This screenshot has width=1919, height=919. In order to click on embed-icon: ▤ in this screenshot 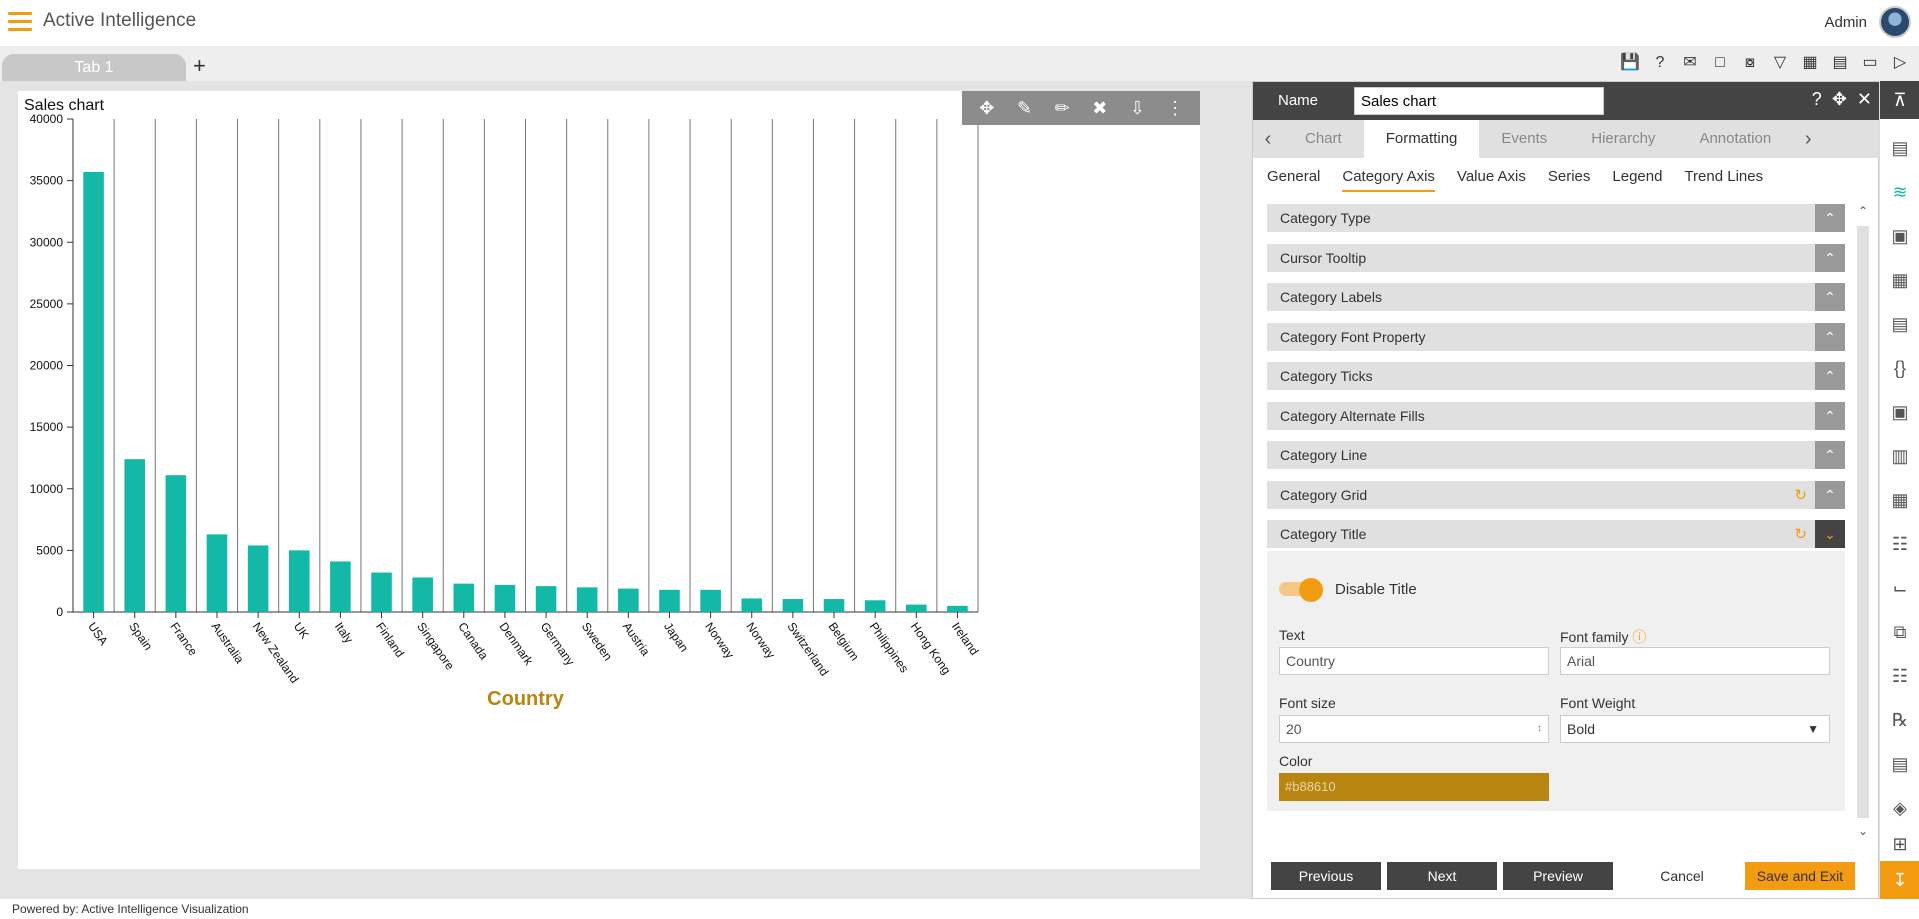, I will do `click(1840, 62)`.